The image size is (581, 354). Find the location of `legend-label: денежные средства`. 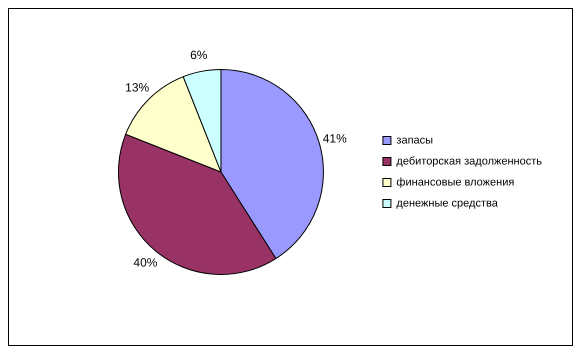

legend-label: денежные средства is located at coordinates (447, 204).